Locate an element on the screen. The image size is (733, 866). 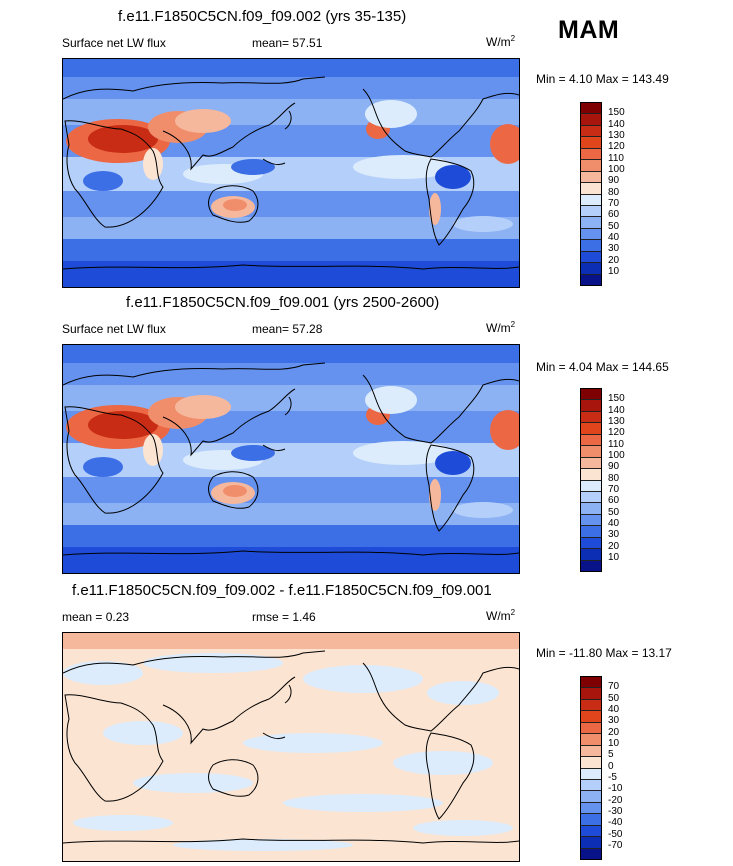
panel-1-variable-label: Surface net LW flux is located at coordinates (114, 43).